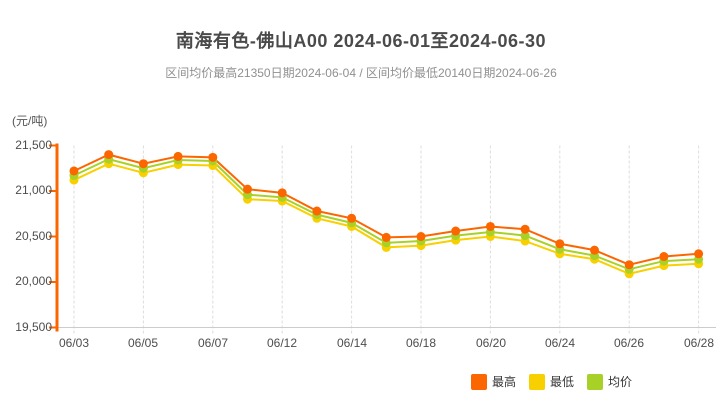 The image size is (722, 403). I want to click on legend-label-avg: 均价, so click(620, 382).